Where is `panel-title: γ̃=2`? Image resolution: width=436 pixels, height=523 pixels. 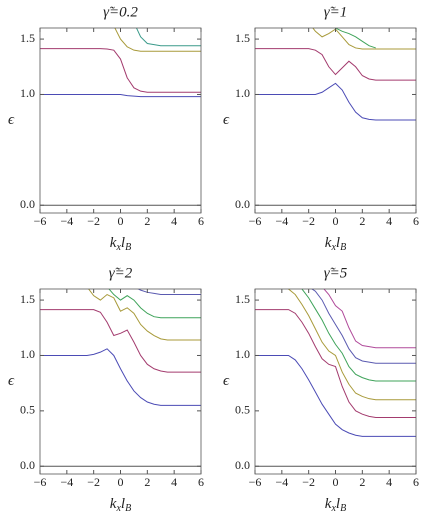
panel-title: γ̃=2 is located at coordinates (121, 273).